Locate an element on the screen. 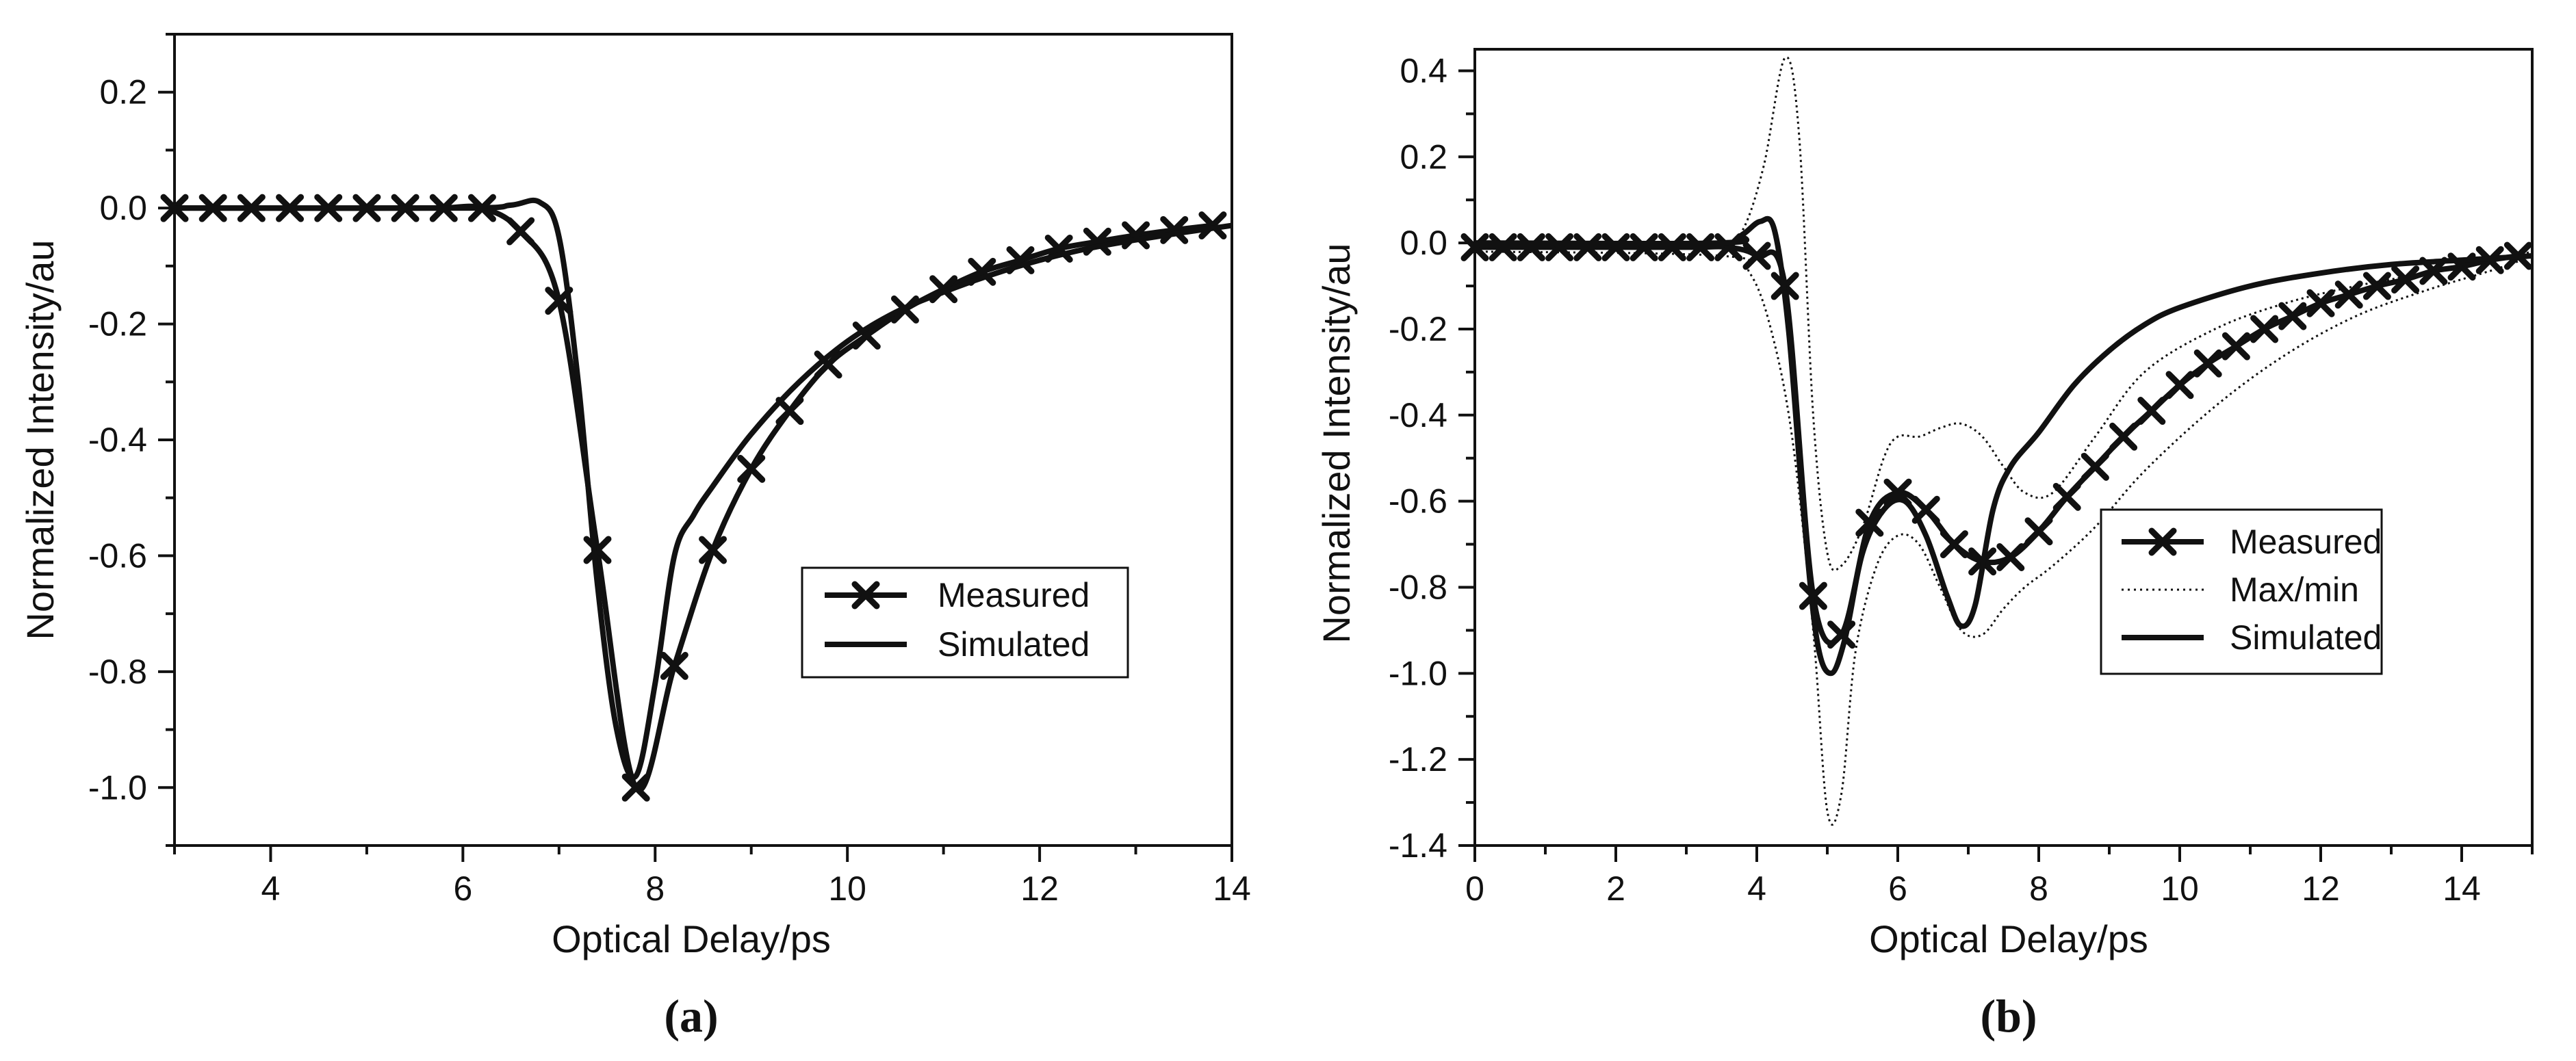 The height and width of the screenshot is (1061, 2576). y-tick-label-a: -0.8 is located at coordinates (118, 672).